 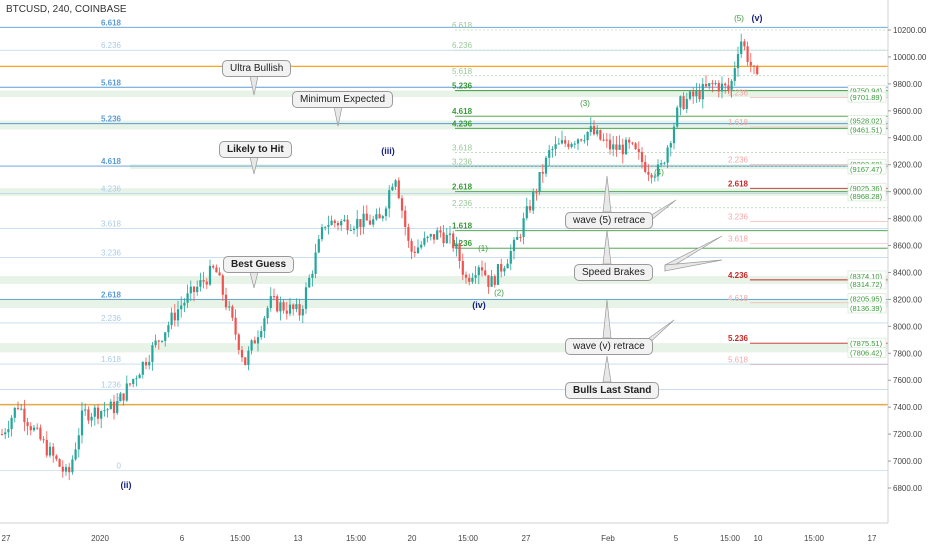 What do you see at coordinates (609, 220) in the screenshot?
I see `callout-wave-5-retrace: wave (5) retrace` at bounding box center [609, 220].